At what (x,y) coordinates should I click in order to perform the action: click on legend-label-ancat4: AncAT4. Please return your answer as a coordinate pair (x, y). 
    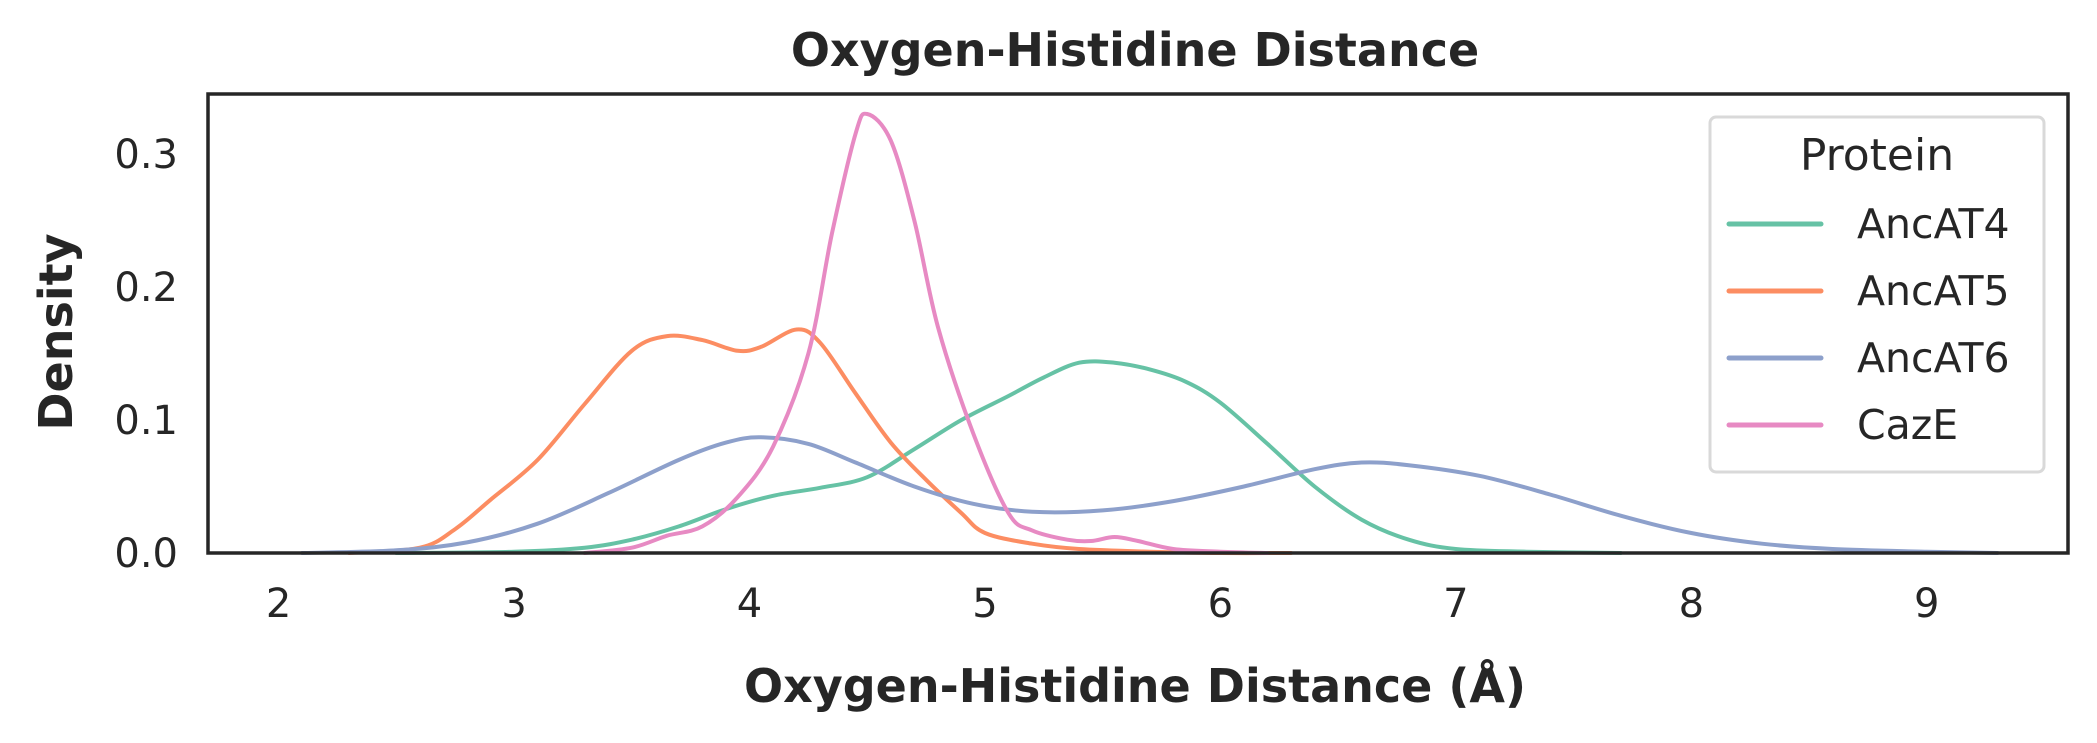
    Looking at the image, I should click on (1933, 224).